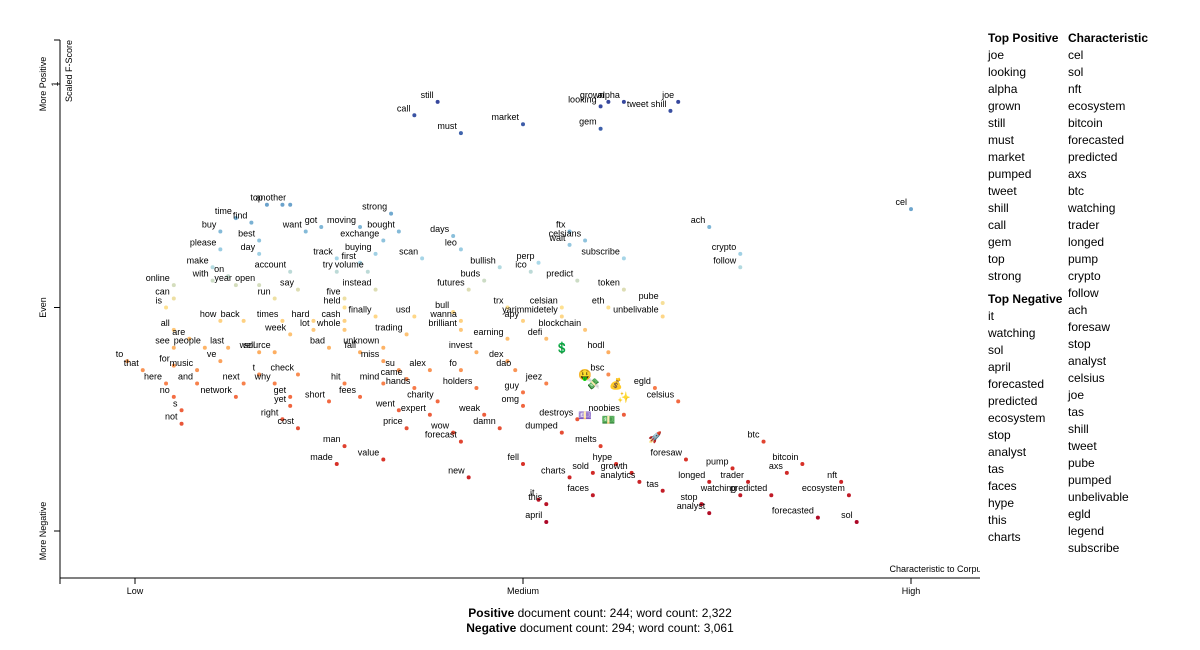  Describe the element at coordinates (282, 419) in the screenshot. I see `point-right` at that location.